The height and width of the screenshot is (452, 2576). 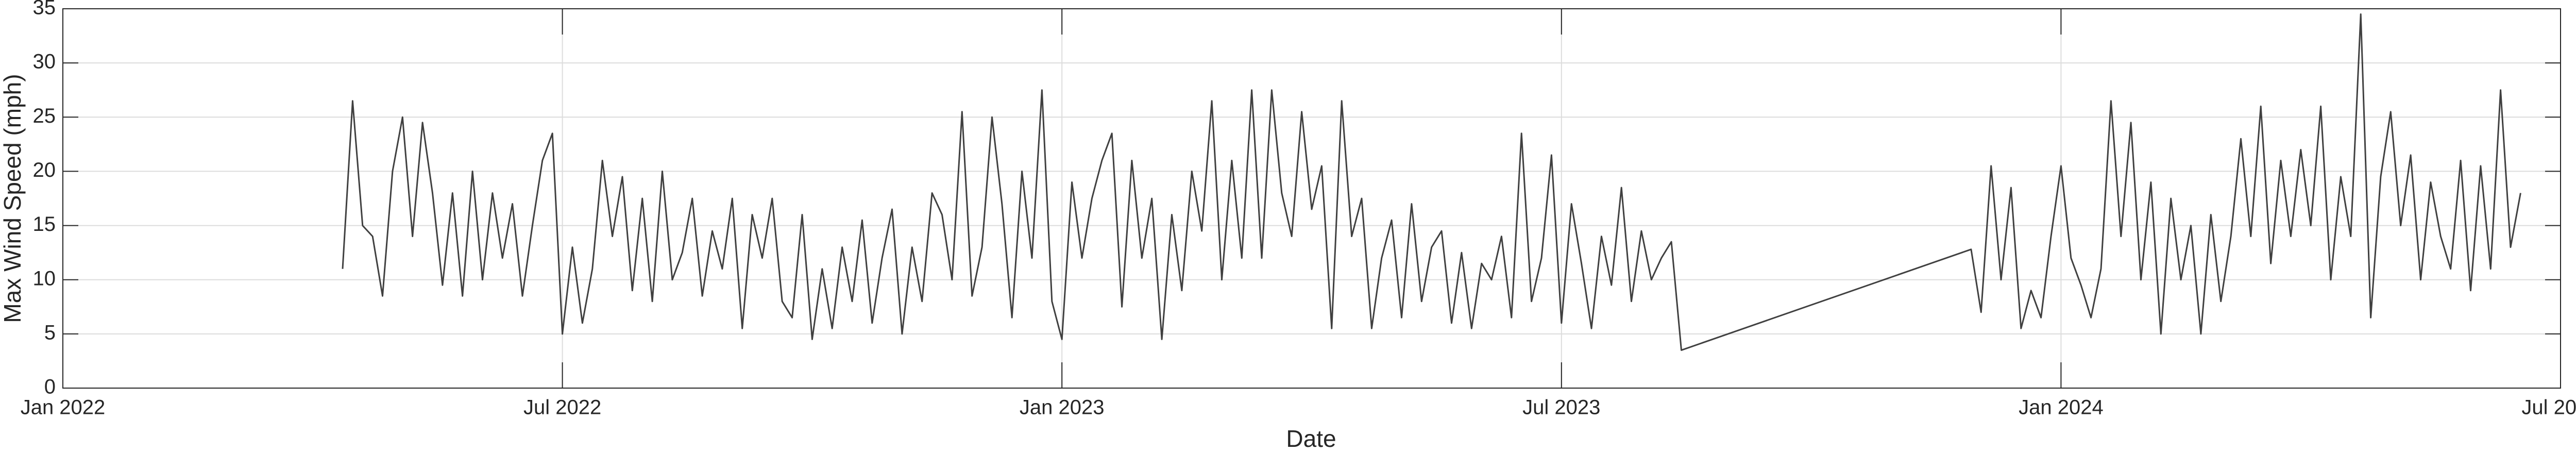 I want to click on y-tick-label: 30, so click(x=44, y=62).